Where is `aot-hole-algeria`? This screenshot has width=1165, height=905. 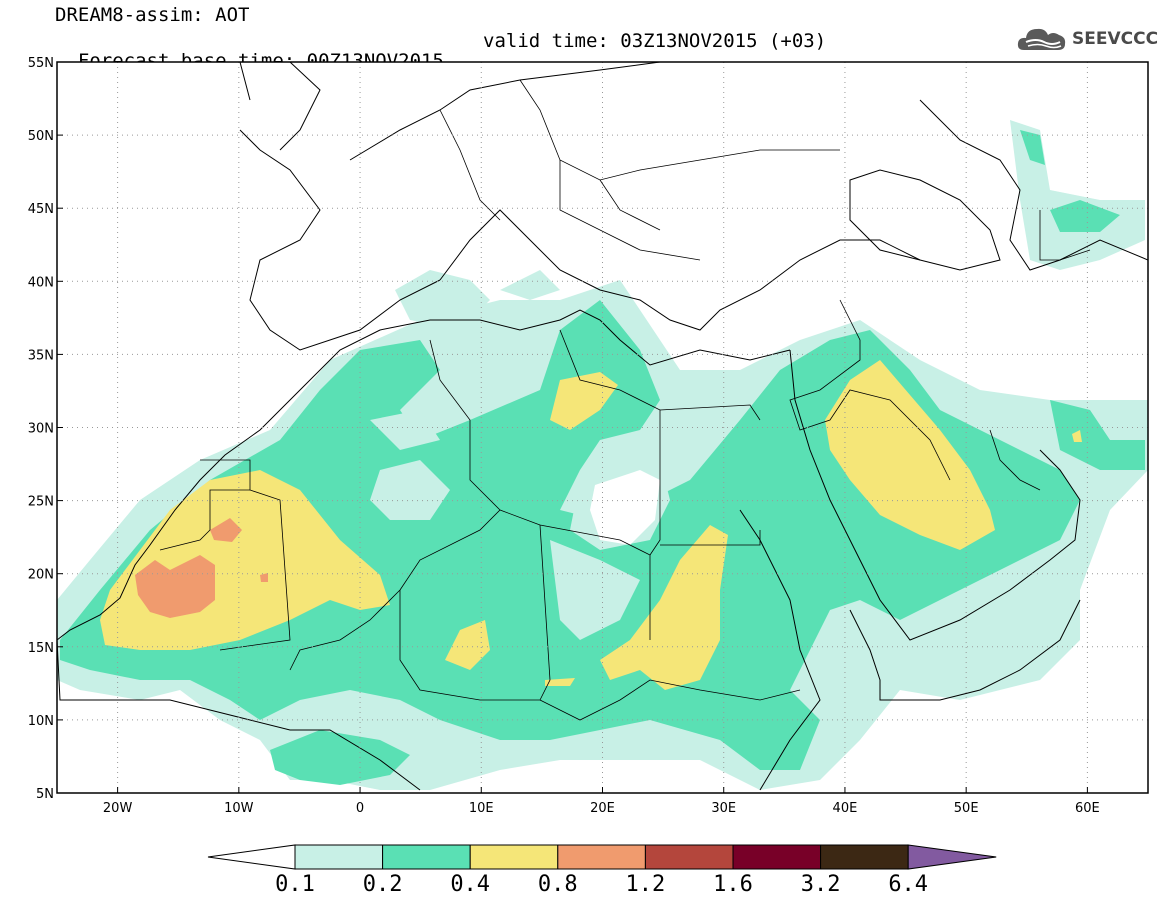
aot-hole-algeria is located at coordinates (410, 465).